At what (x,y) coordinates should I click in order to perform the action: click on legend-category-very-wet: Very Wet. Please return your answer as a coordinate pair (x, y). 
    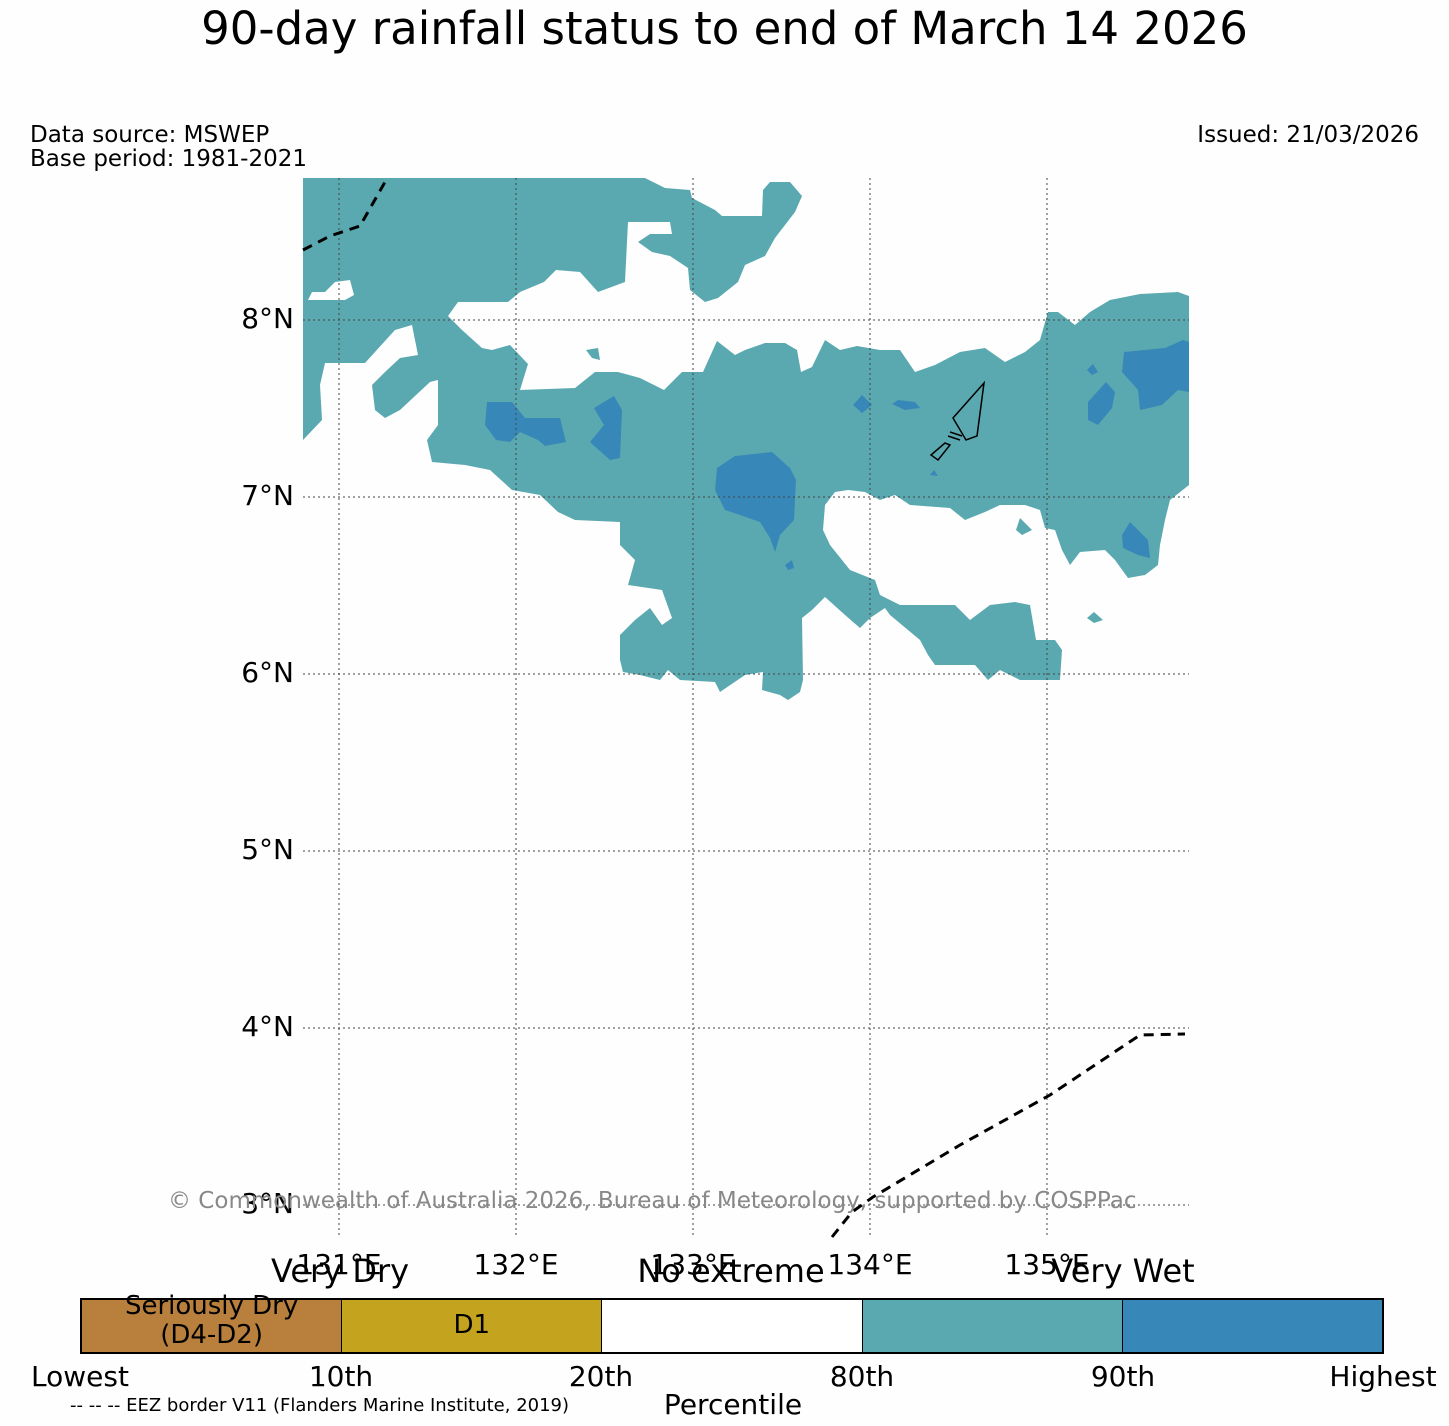
    Looking at the image, I should click on (1123, 1271).